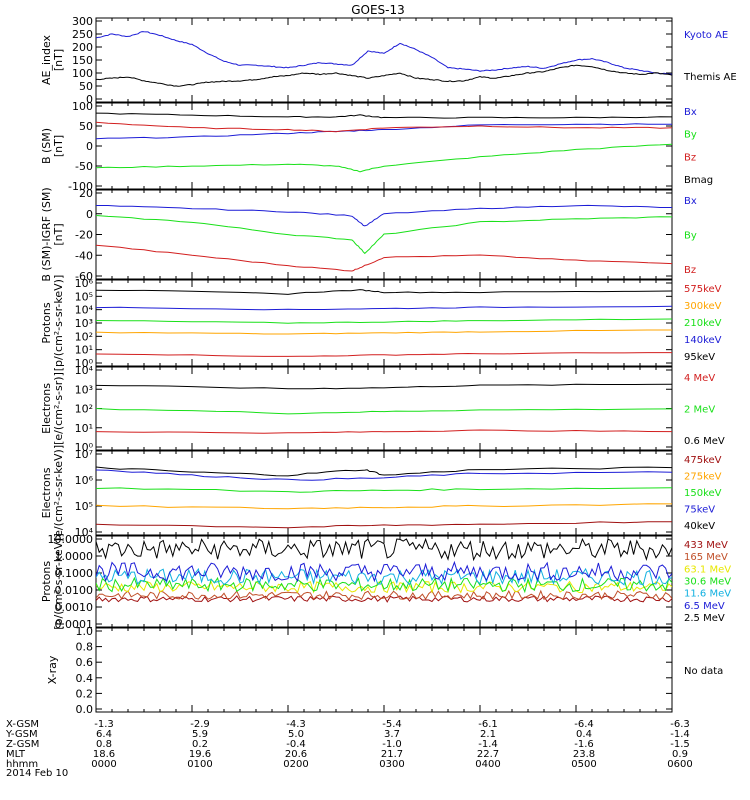 This screenshot has height=800, width=750. I want to click on ephemeris-value: -1.6, so click(584, 744).